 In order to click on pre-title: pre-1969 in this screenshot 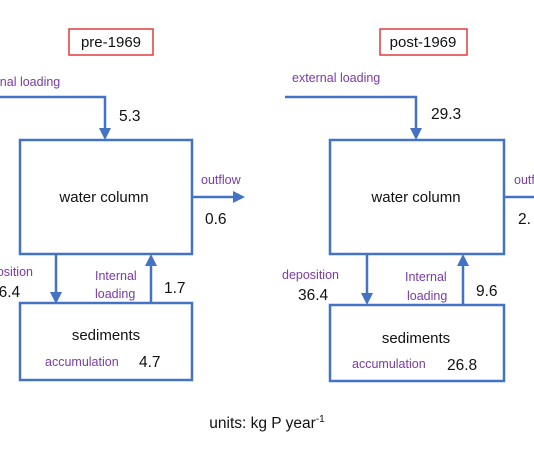, I will do `click(111, 42)`.